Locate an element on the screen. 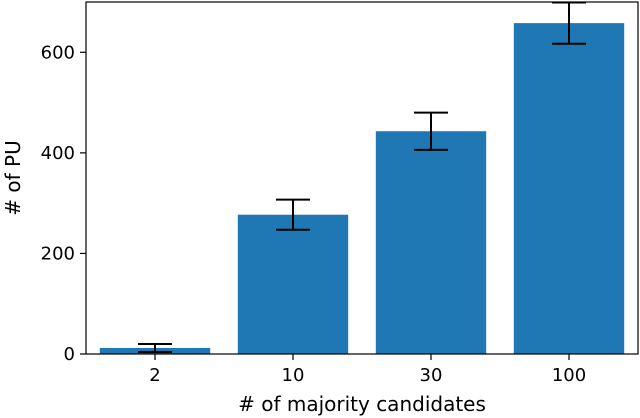 This screenshot has height=418, width=640. y-tick-label-600: 600 is located at coordinates (58, 52).